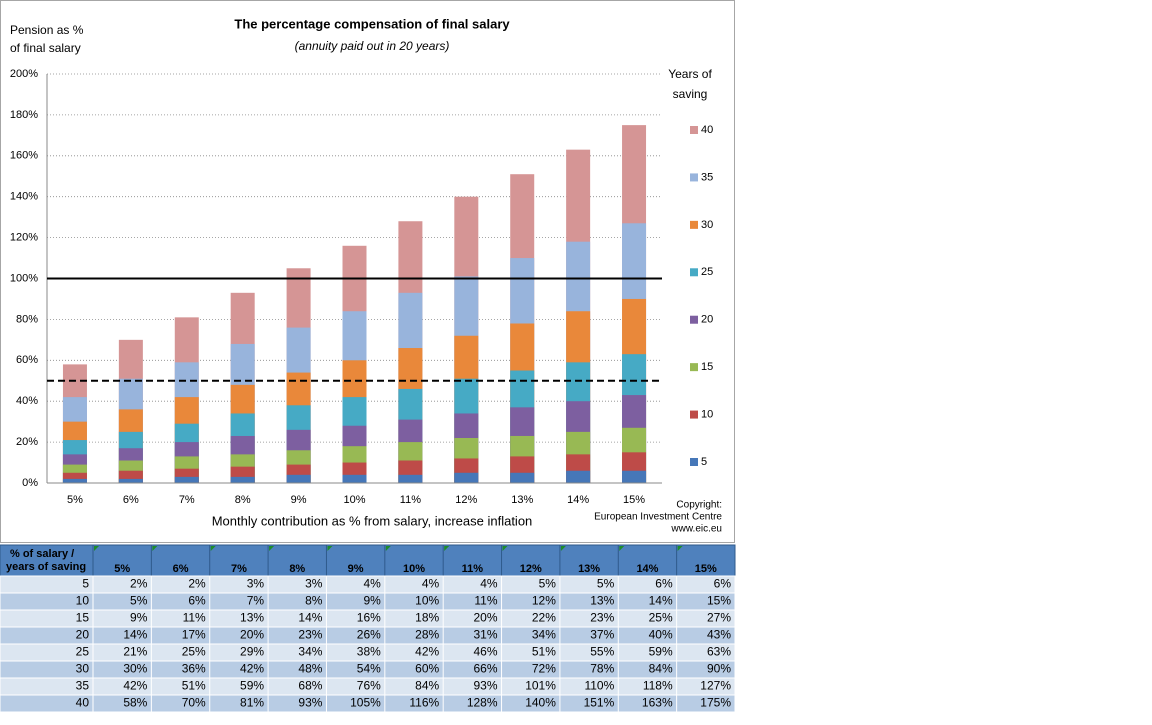 This screenshot has height=725, width=1152. Describe the element at coordinates (372, 584) in the screenshot. I see `table-cell: 4%` at that location.